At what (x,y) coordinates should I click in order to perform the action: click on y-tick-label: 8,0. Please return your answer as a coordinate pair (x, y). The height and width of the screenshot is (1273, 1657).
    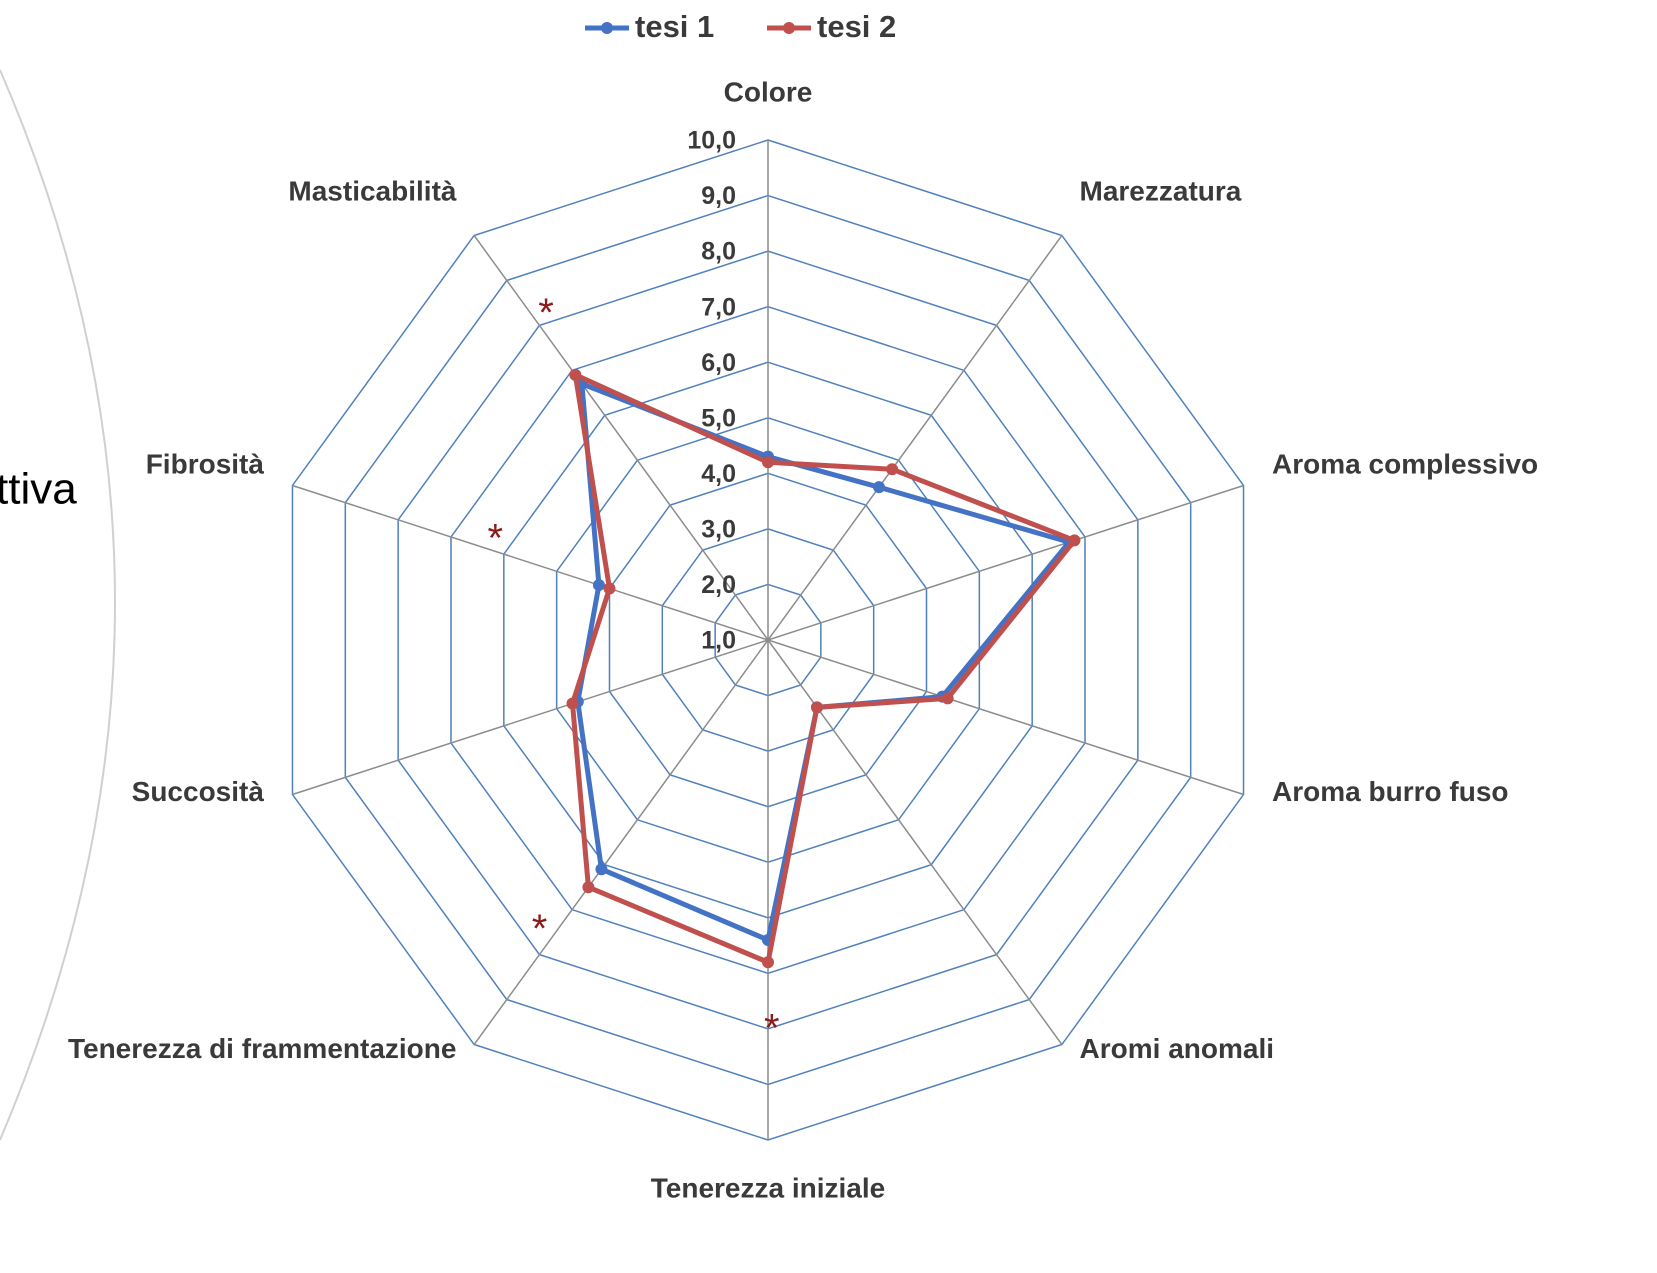
    Looking at the image, I should click on (718, 252).